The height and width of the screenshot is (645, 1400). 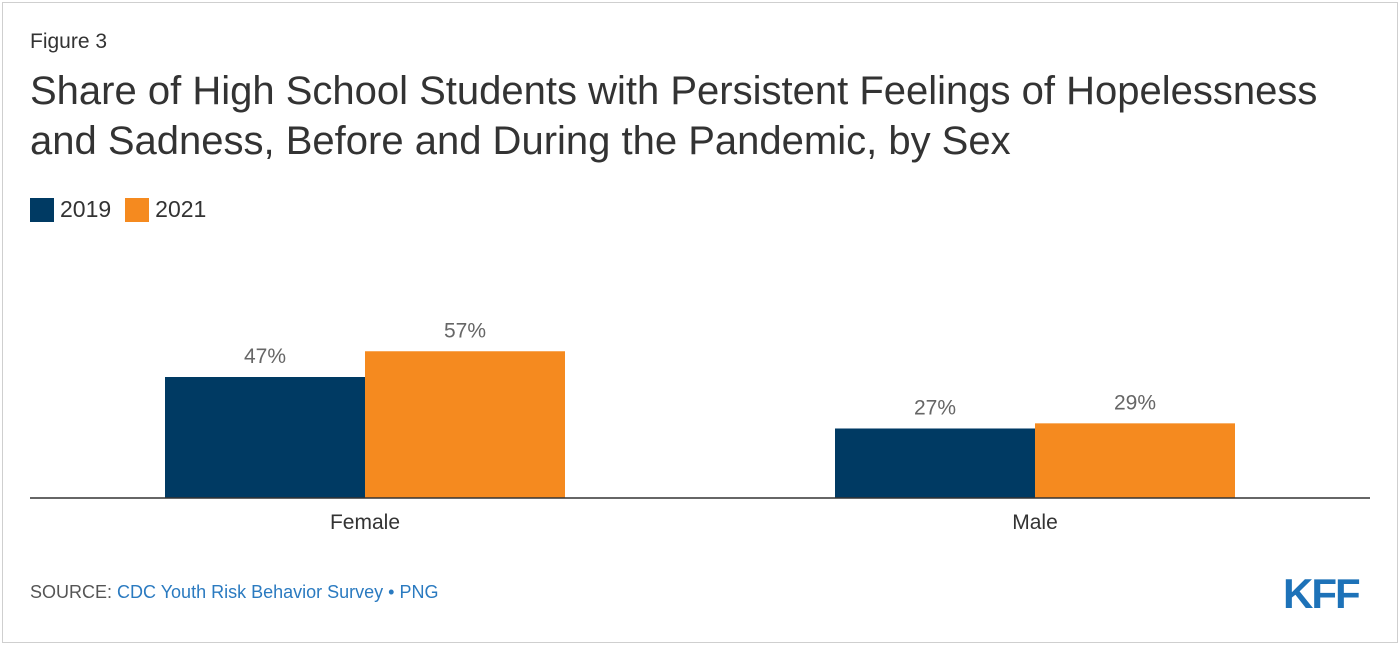 I want to click on png-download-link: PNG, so click(x=419, y=592).